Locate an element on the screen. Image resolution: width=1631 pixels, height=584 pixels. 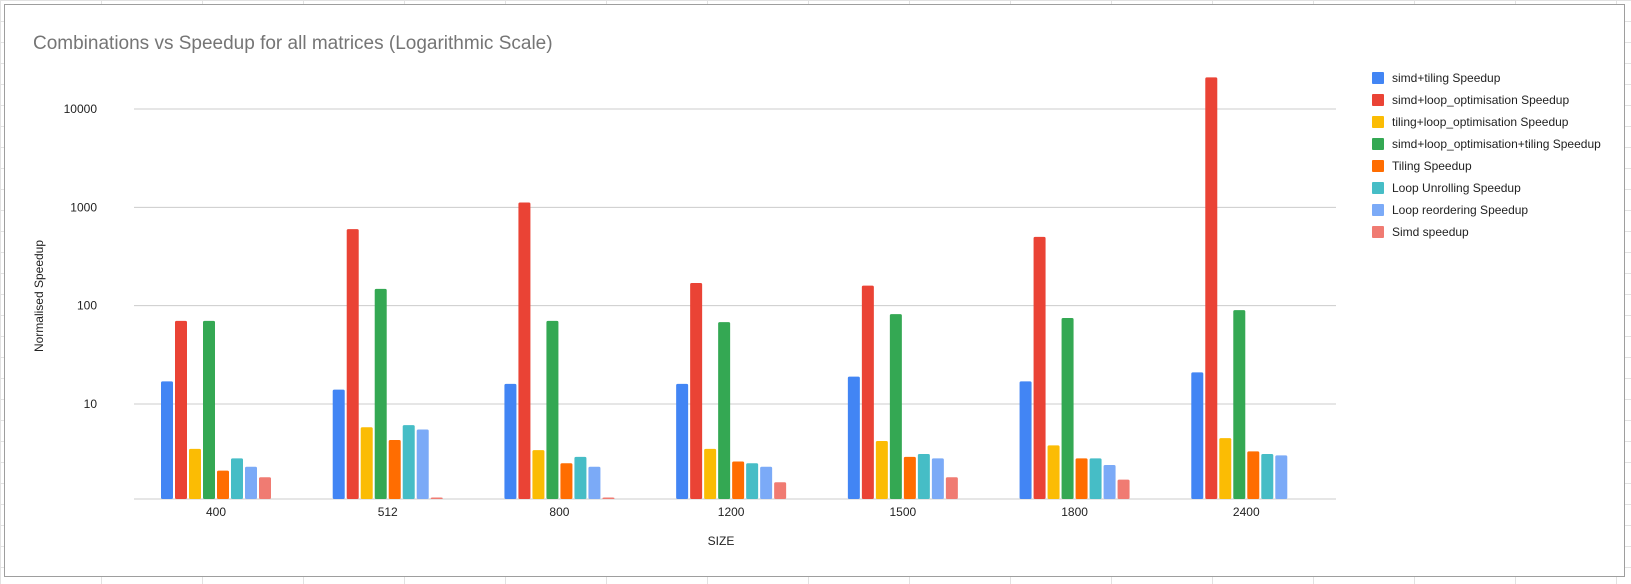
y-axis-ticks: 10 100 1000 10000 is located at coordinates (81, 256).